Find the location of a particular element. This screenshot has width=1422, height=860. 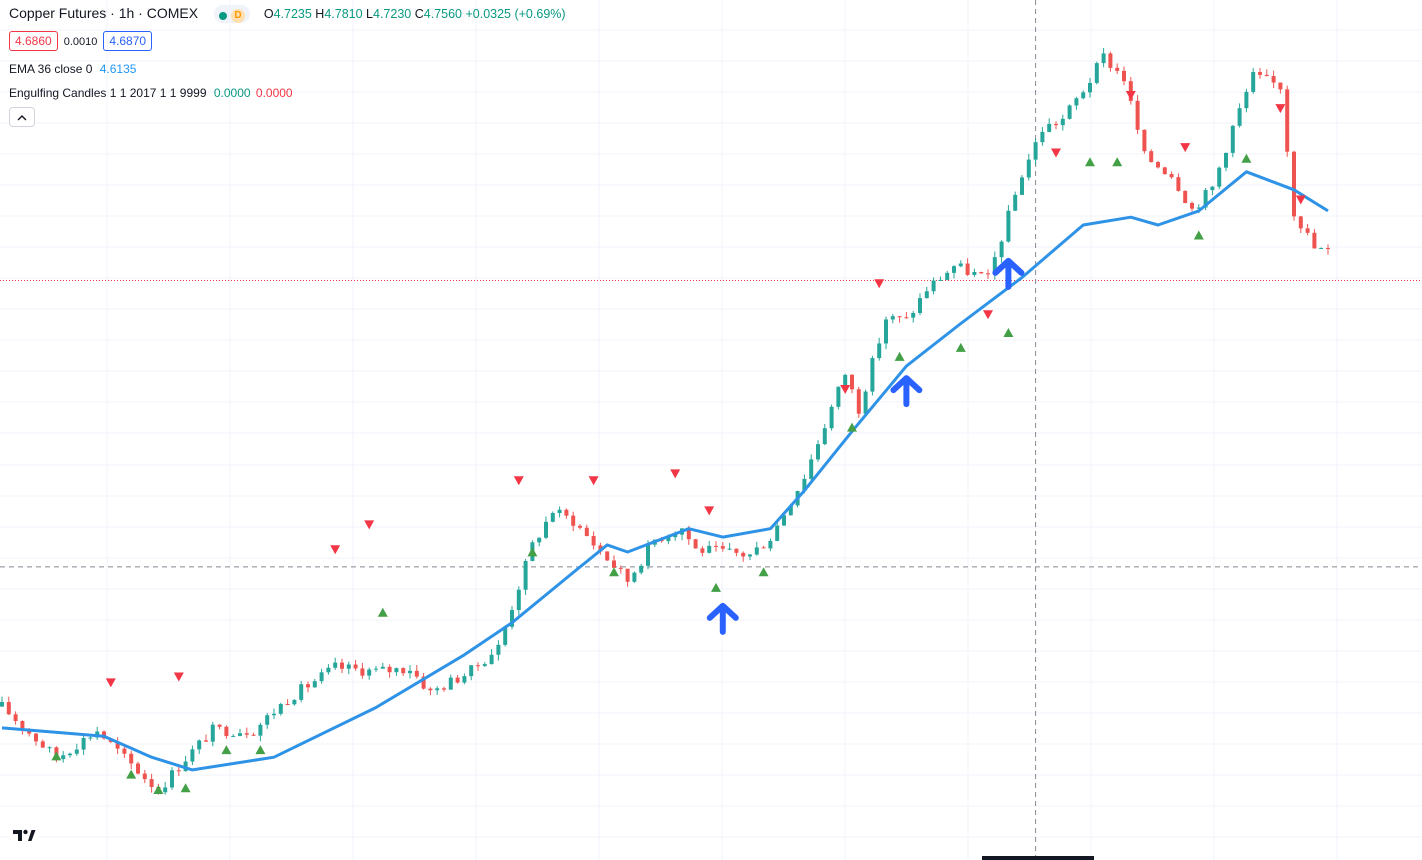

symbol-title: Copper Futures · 1h · COMEX is located at coordinates (104, 13).